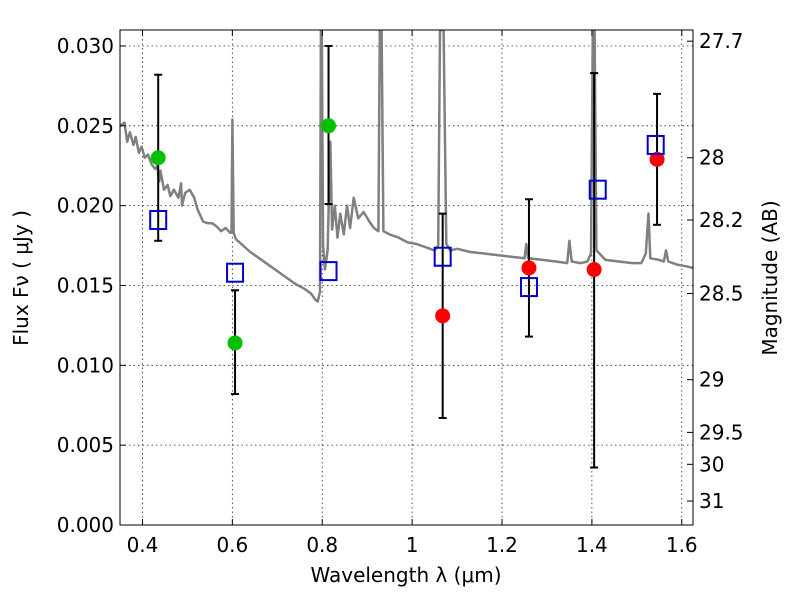 Image resolution: width=800 pixels, height=600 pixels. Describe the element at coordinates (322, 545) in the screenshot. I see `x-tick-label: 0.8` at that location.